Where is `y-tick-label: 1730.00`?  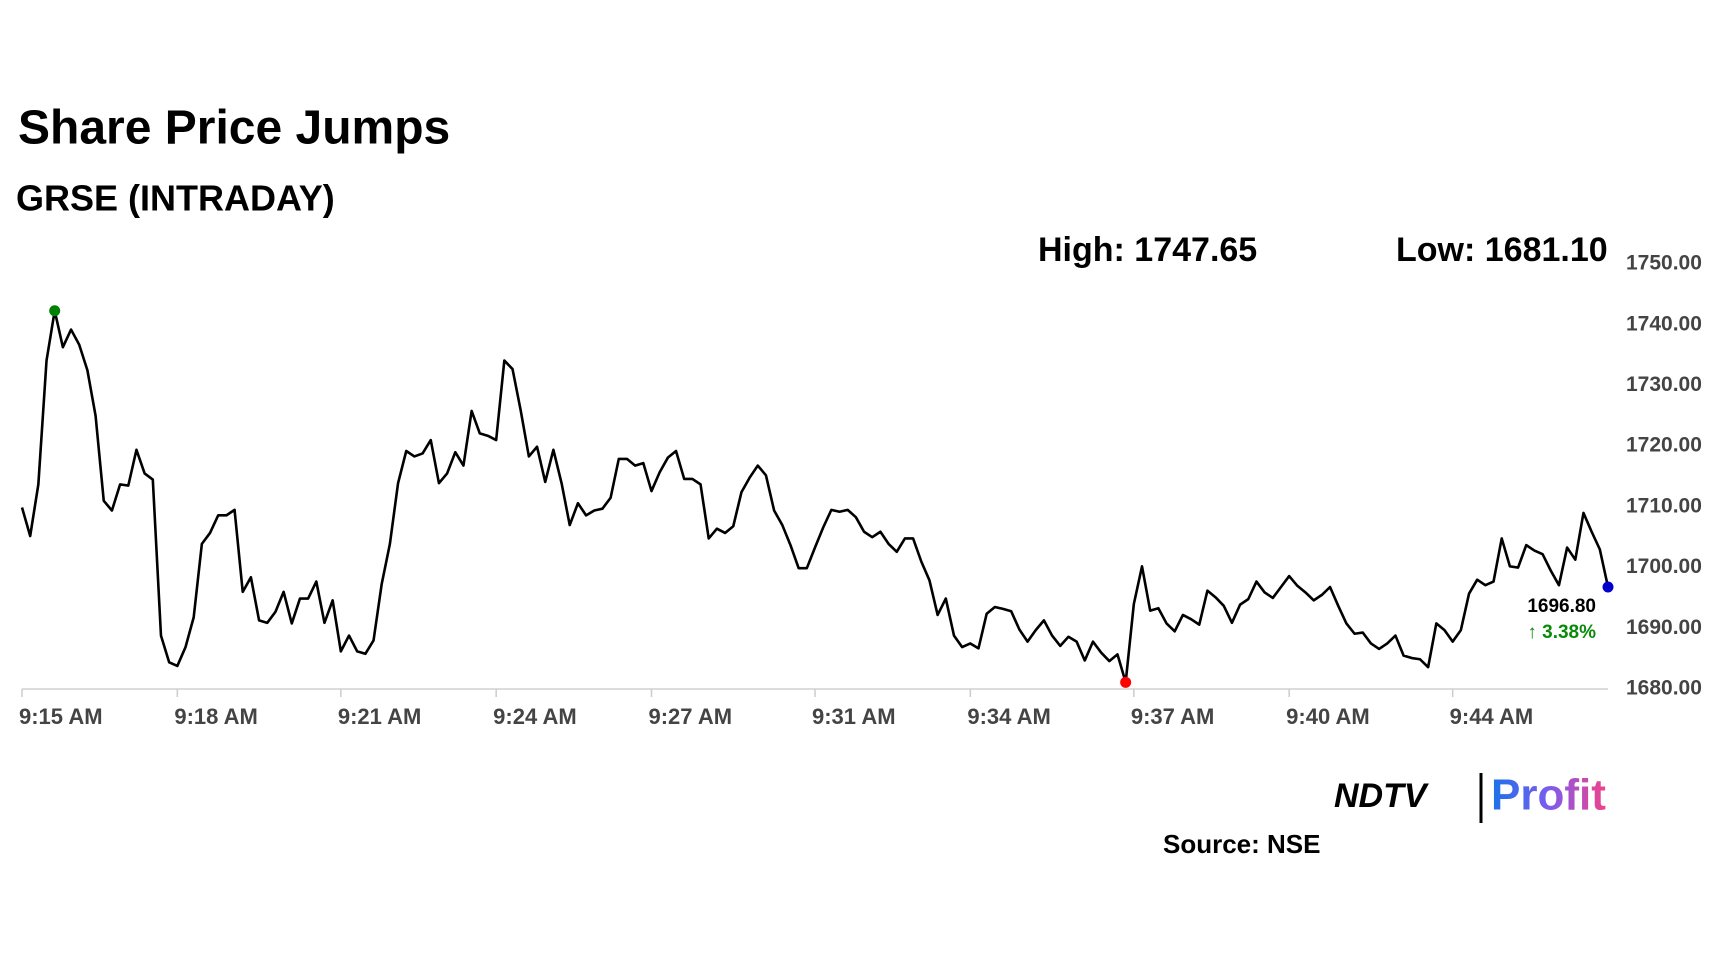
y-tick-label: 1730.00 is located at coordinates (1664, 384).